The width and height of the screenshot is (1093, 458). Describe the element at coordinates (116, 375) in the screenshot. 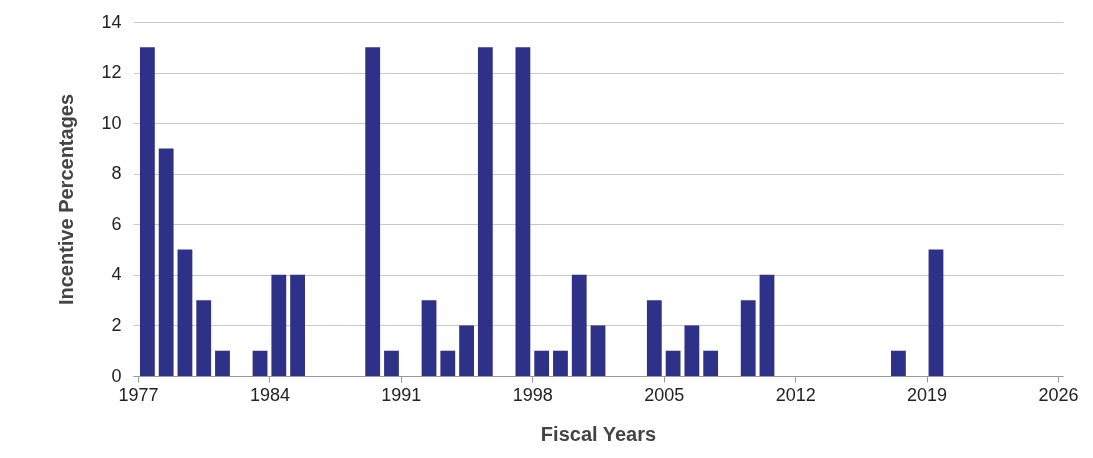

I see `y-tick-label: 0` at that location.